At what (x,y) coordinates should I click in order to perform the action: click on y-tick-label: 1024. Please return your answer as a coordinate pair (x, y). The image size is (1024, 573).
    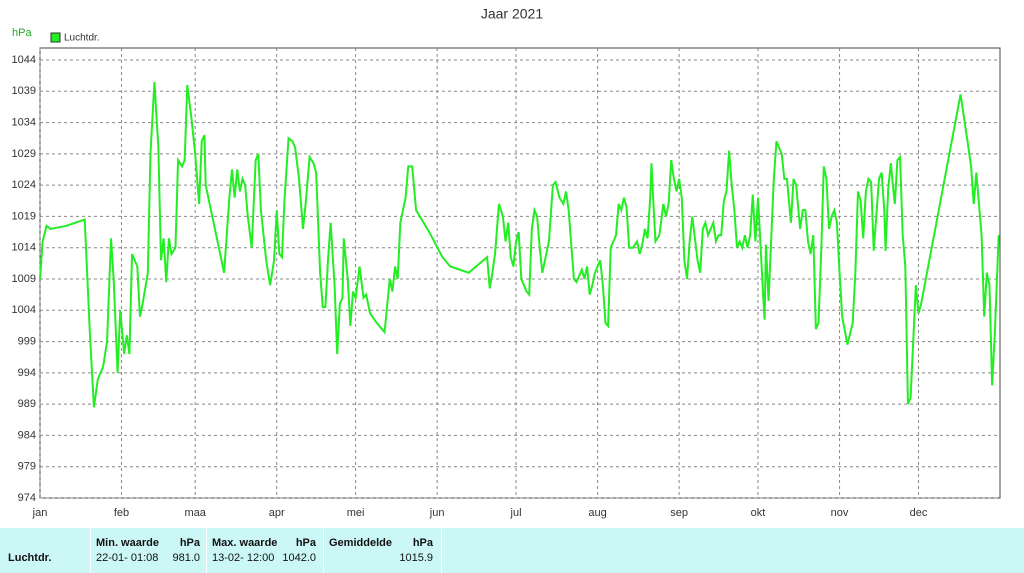
    Looking at the image, I should click on (24, 185).